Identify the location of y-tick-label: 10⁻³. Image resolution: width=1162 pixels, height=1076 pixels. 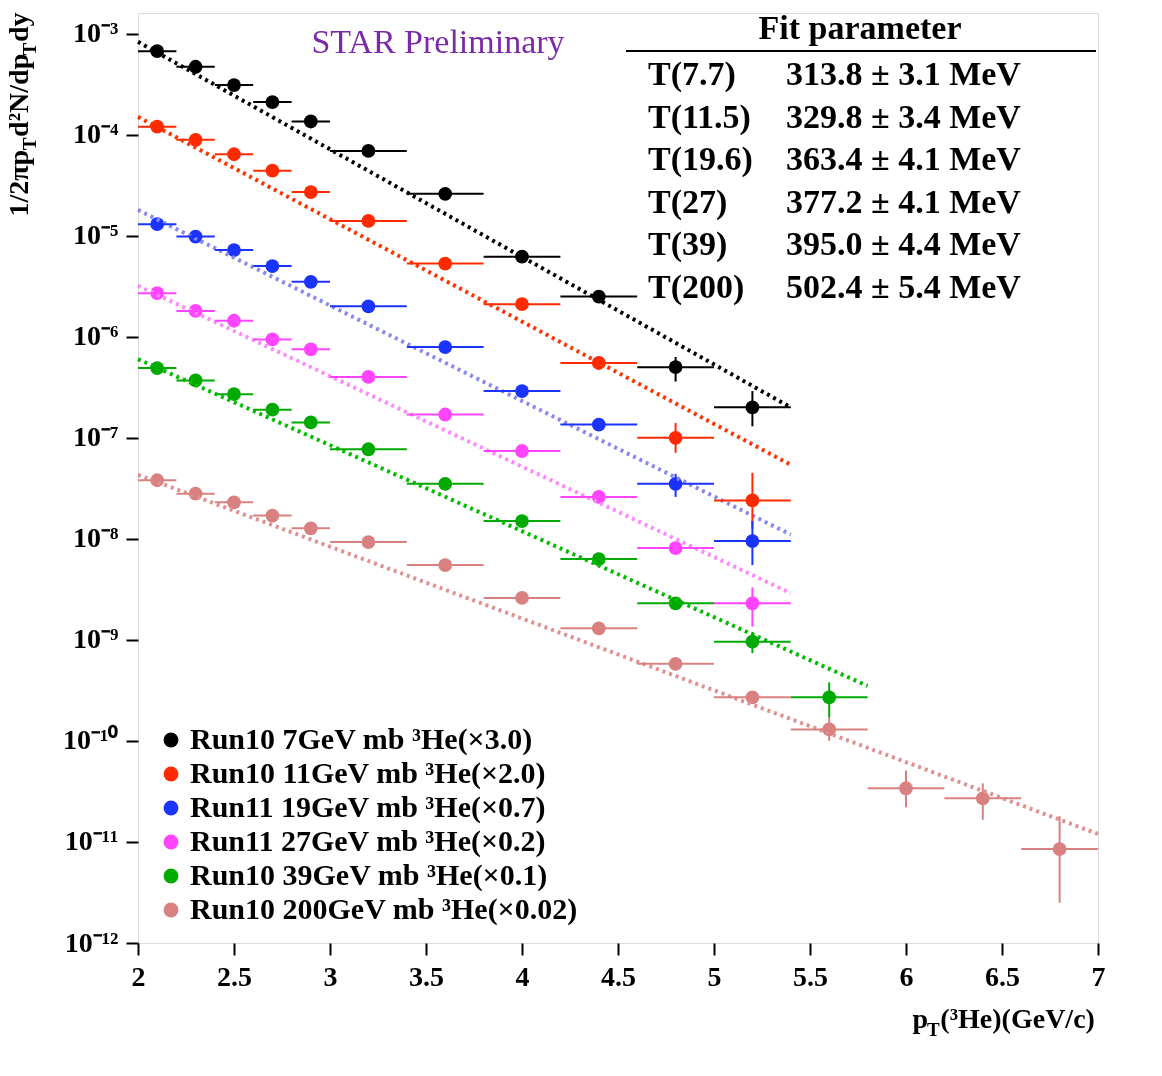
(96, 33).